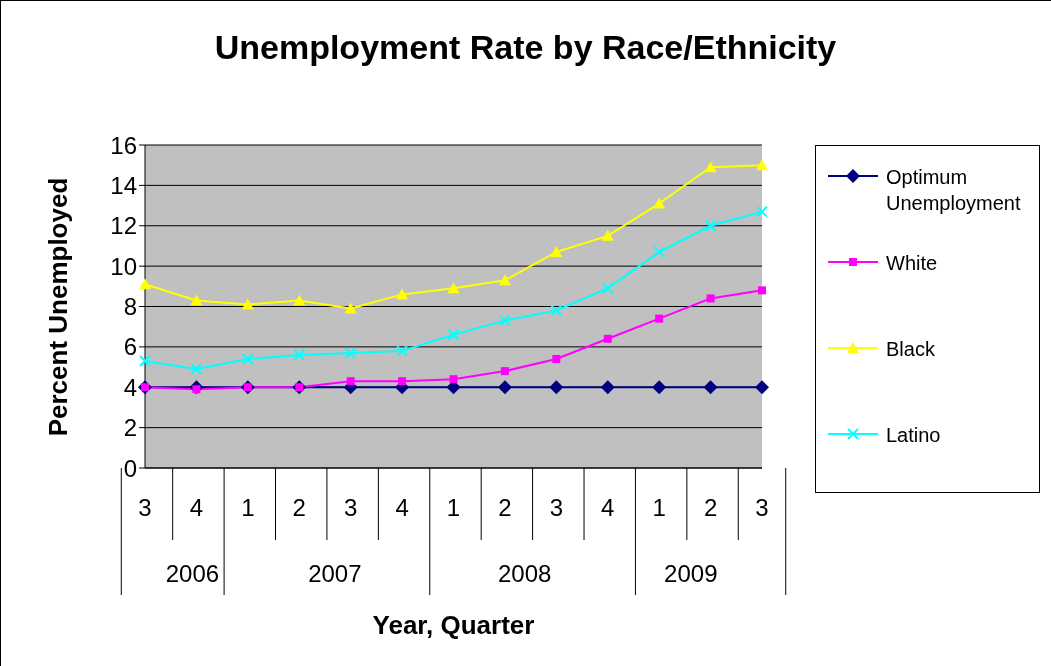 Image resolution: width=1051 pixels, height=666 pixels. Describe the element at coordinates (335, 574) in the screenshot. I see `text: 2007` at that location.